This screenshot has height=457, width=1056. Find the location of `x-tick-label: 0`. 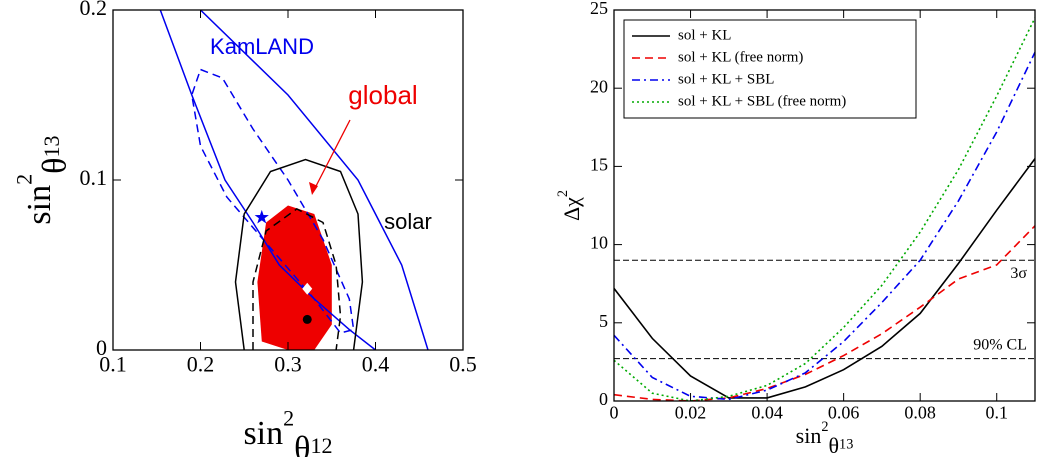

x-tick-label: 0 is located at coordinates (614, 413).